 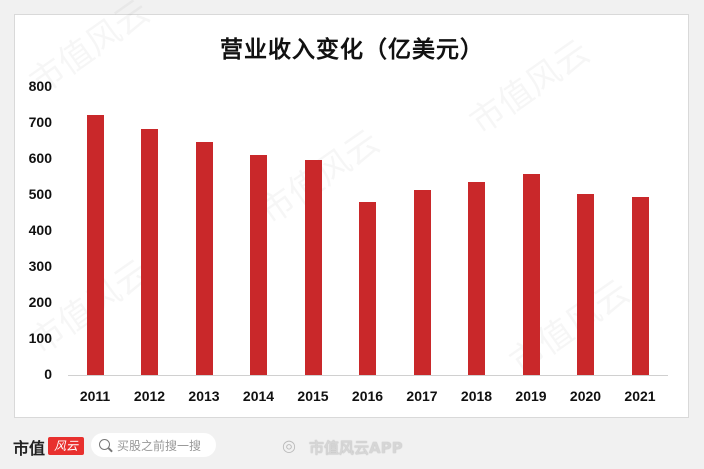 I want to click on bar-2021, so click(x=640, y=286).